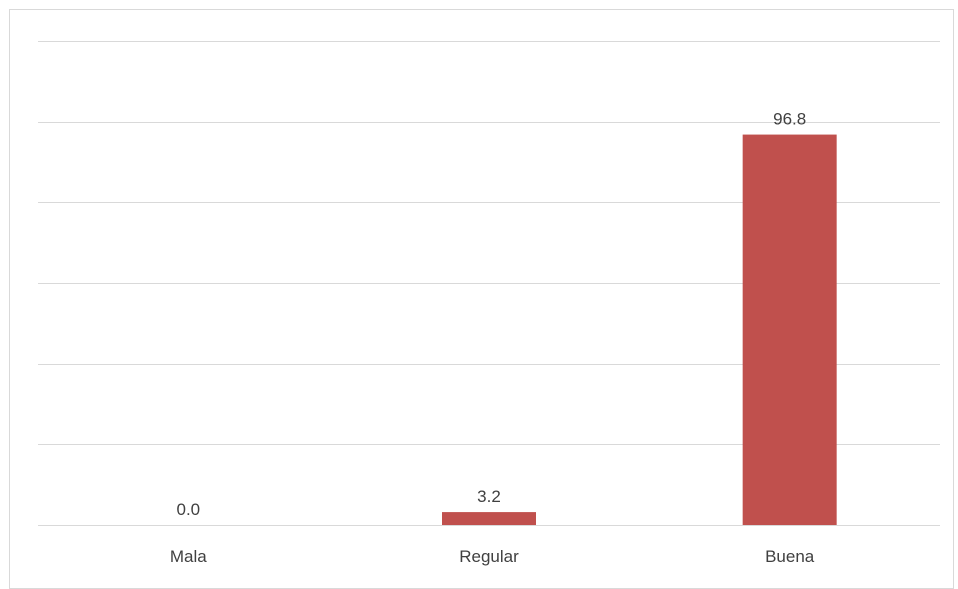 The image size is (958, 589). Describe the element at coordinates (790, 556) in the screenshot. I see `x-tick-label-buena: Buena` at that location.